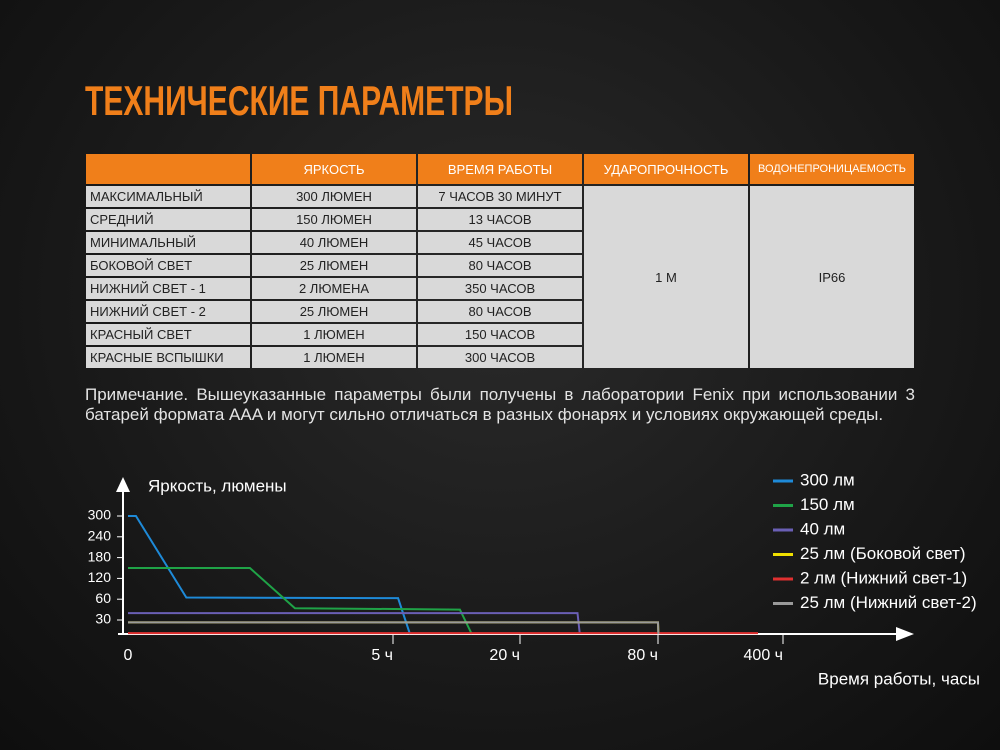 The width and height of the screenshot is (1000, 750). I want to click on mode-cell: НИЖНИЙ СВЕТ - 2, so click(168, 311).